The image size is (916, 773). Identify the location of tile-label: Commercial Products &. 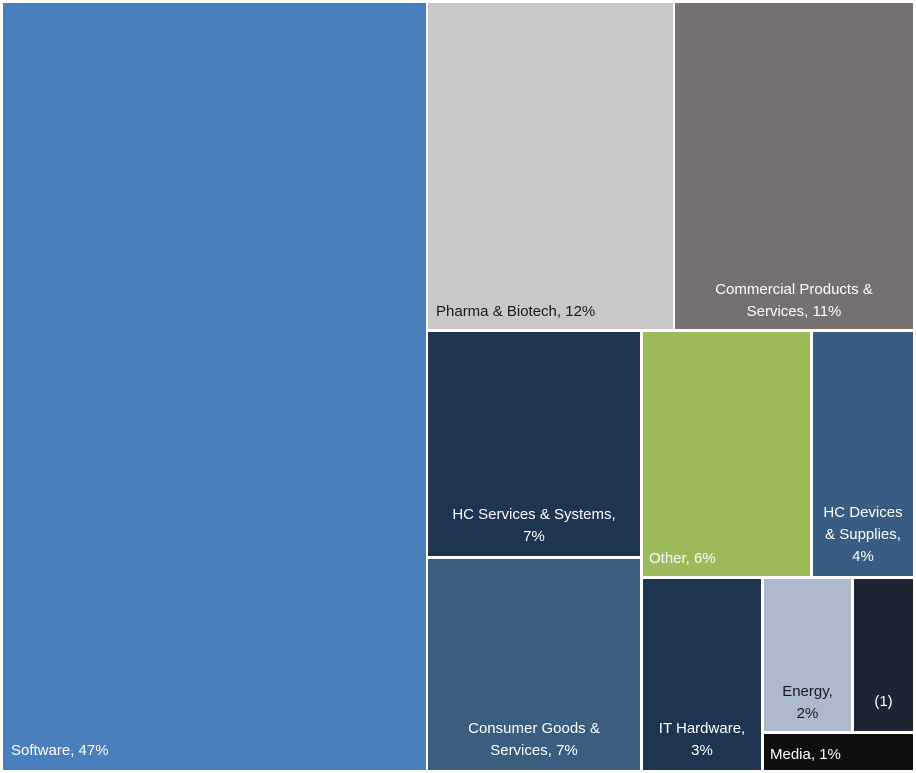
(794, 289).